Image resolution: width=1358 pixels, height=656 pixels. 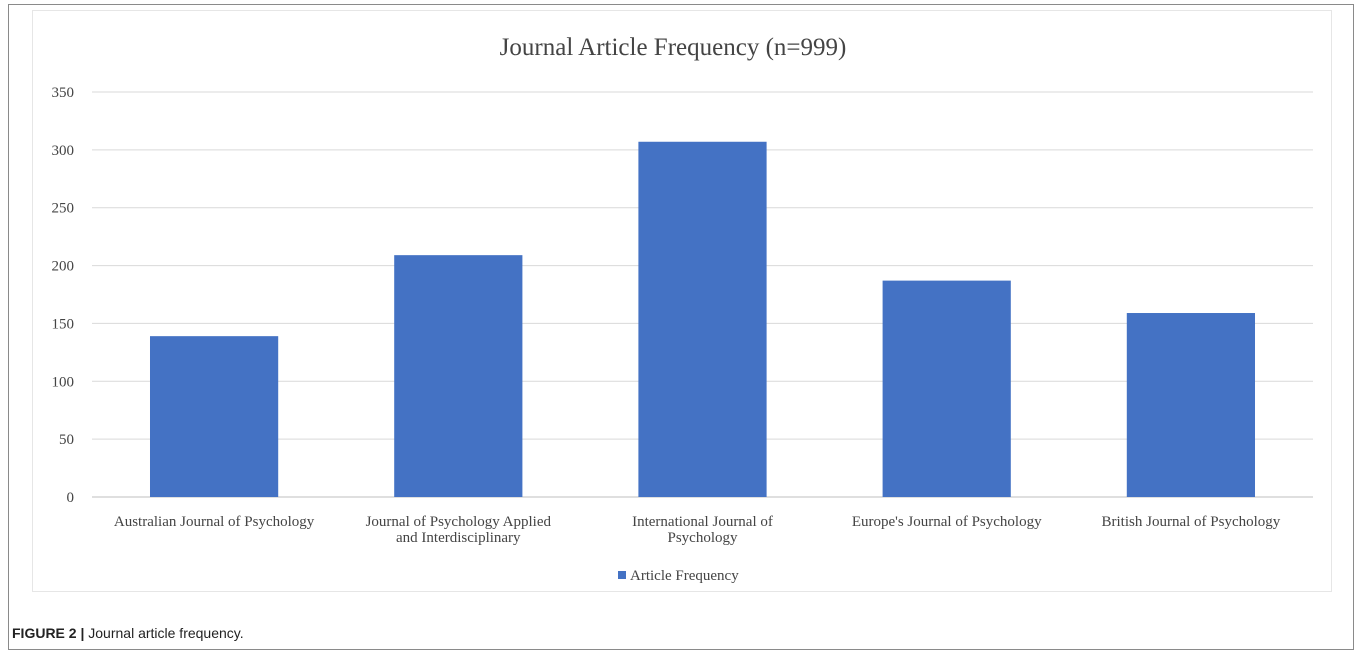 I want to click on legend-label: Article Frequency, so click(x=684, y=576).